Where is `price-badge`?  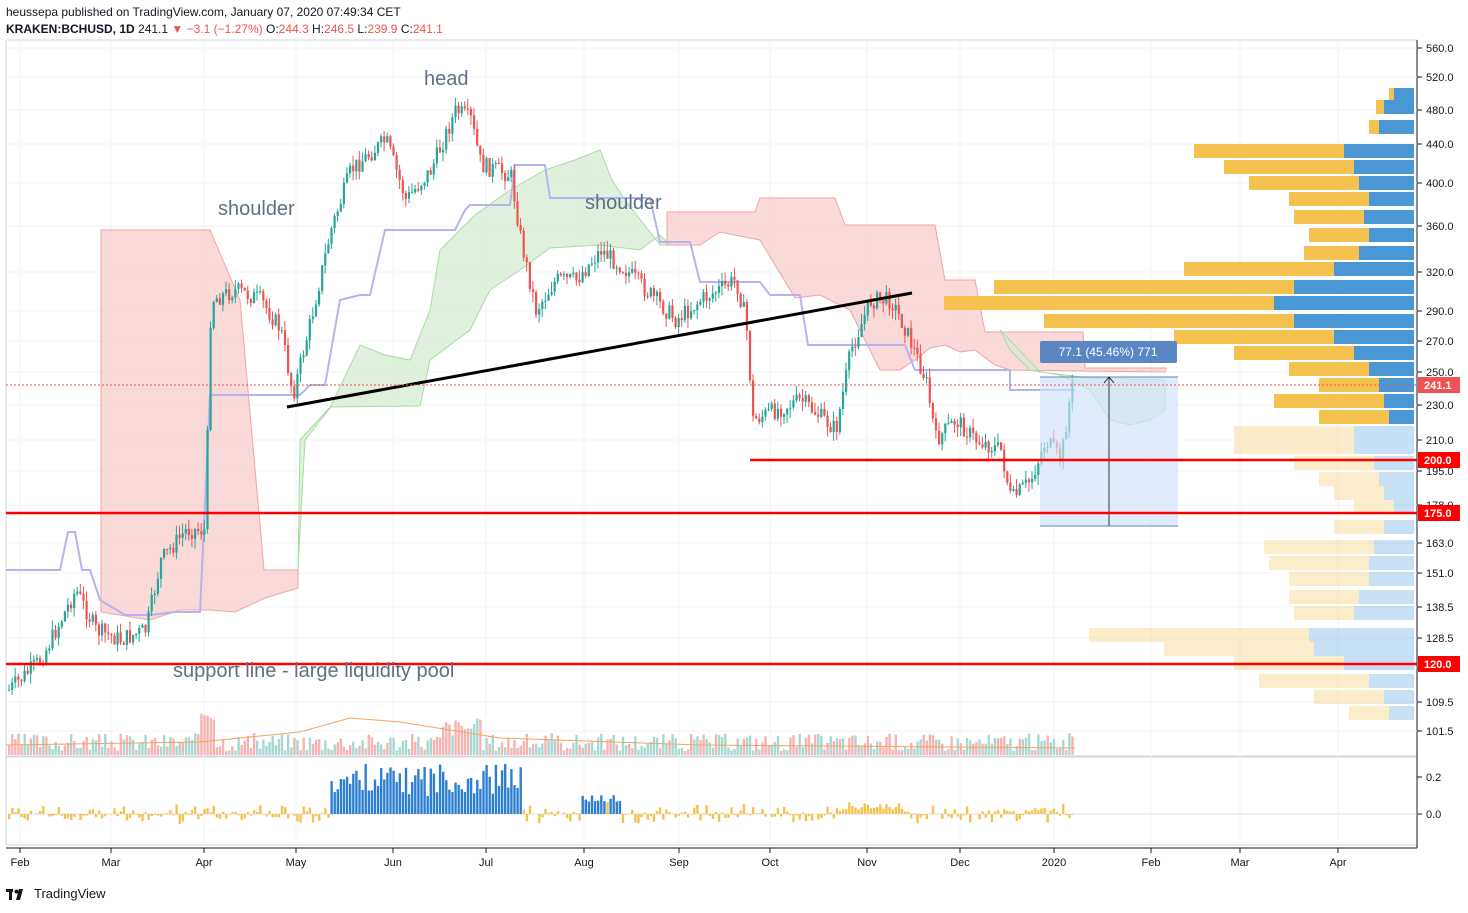
price-badge is located at coordinates (1439, 460).